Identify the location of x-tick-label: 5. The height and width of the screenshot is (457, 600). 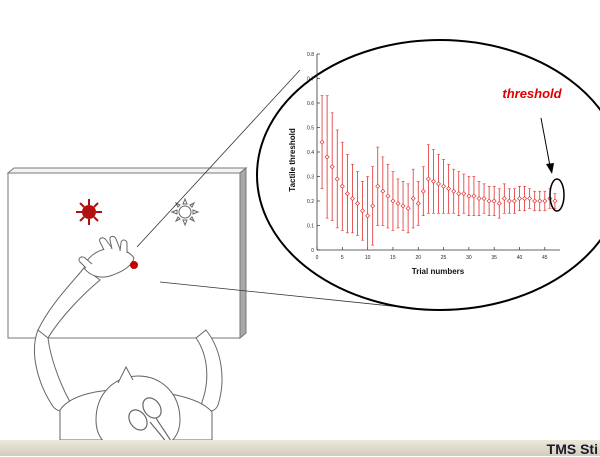
(342, 258).